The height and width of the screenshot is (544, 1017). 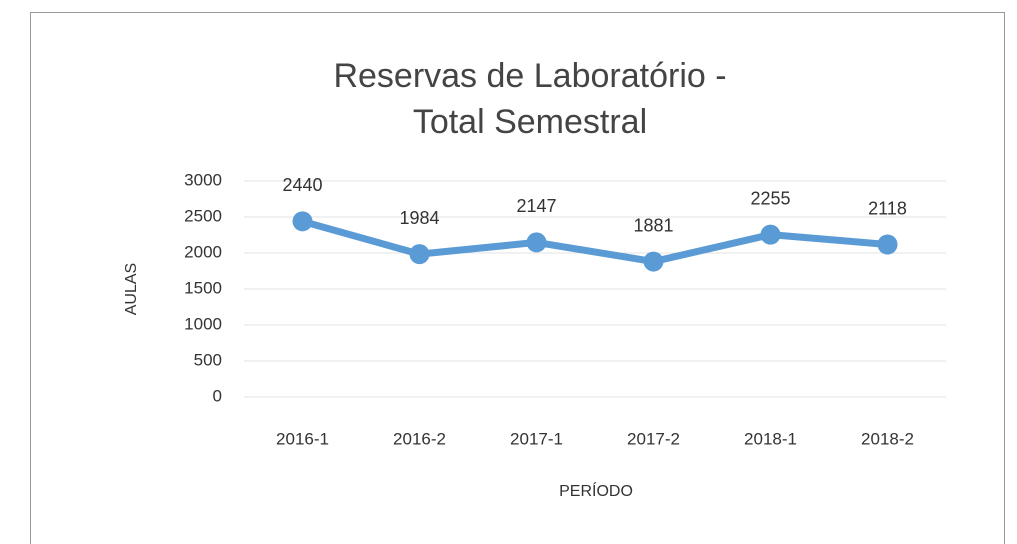 I want to click on y-tick-label: 0, so click(x=217, y=395).